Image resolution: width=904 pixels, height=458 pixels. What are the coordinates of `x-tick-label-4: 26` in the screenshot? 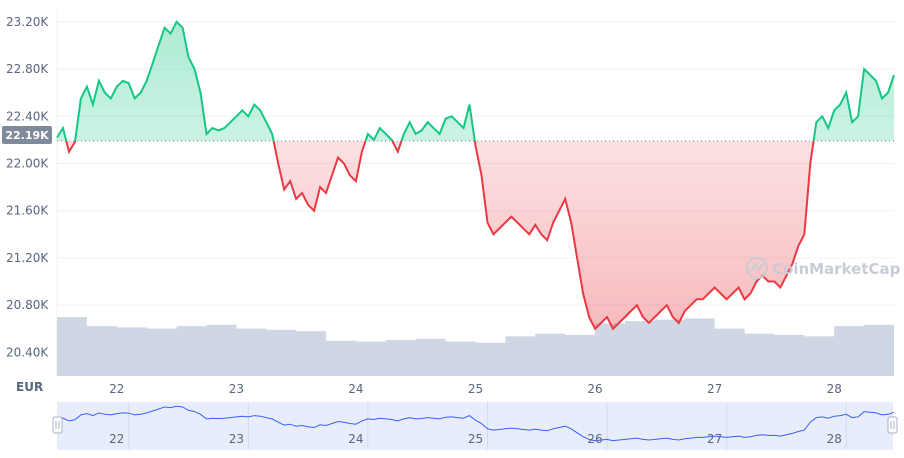 It's located at (594, 389).